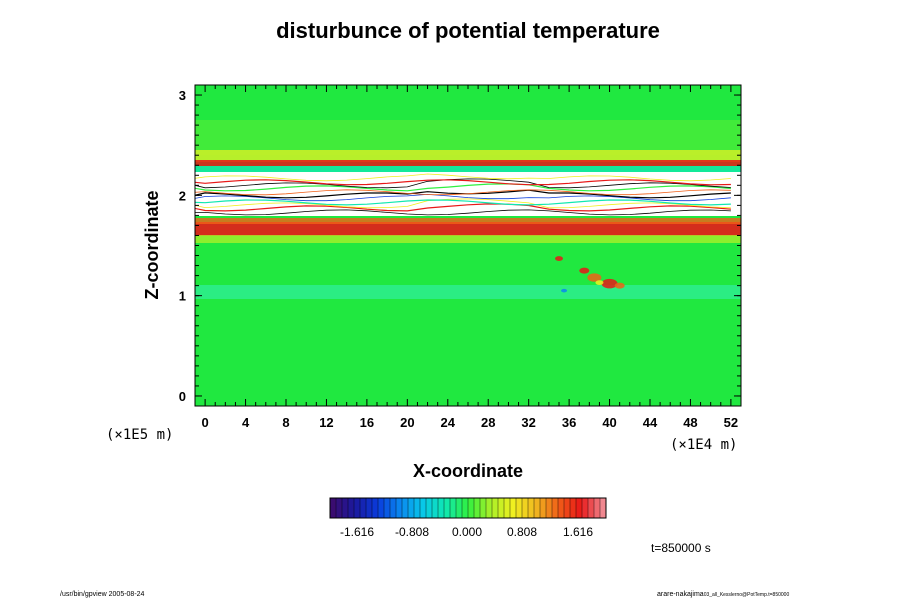  What do you see at coordinates (680, 594) in the screenshot?
I see `footer-right-main: arare-nakajima` at bounding box center [680, 594].